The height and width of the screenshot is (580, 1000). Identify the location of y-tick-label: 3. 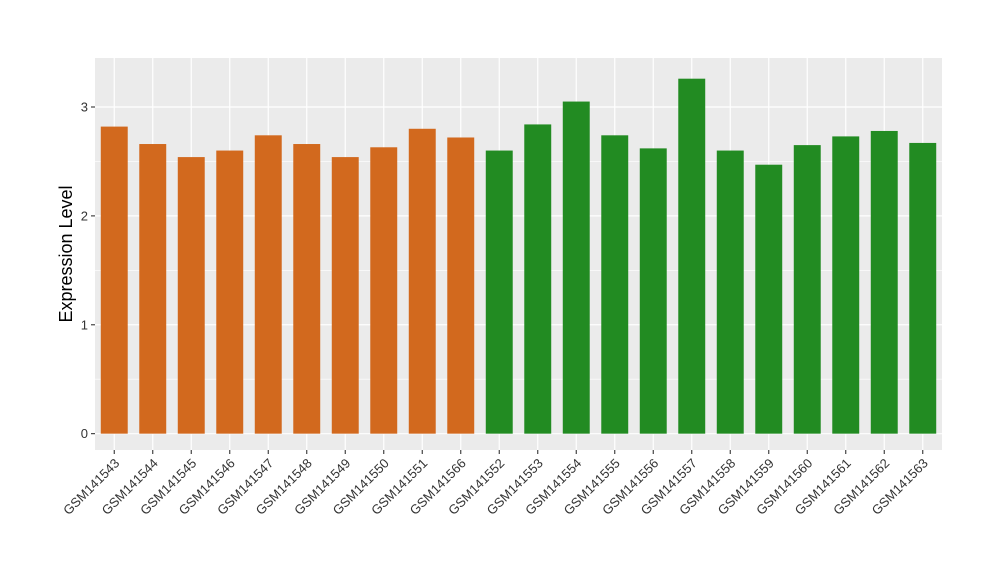
(84, 107).